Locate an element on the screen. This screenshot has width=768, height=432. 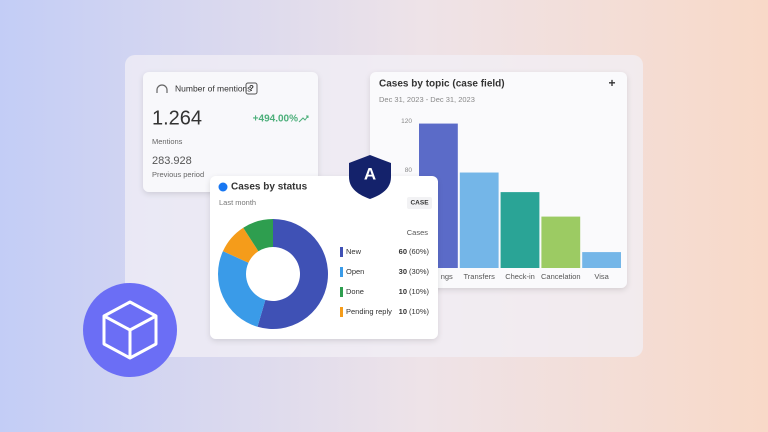
mentions-caption: Mentions is located at coordinates (167, 141).